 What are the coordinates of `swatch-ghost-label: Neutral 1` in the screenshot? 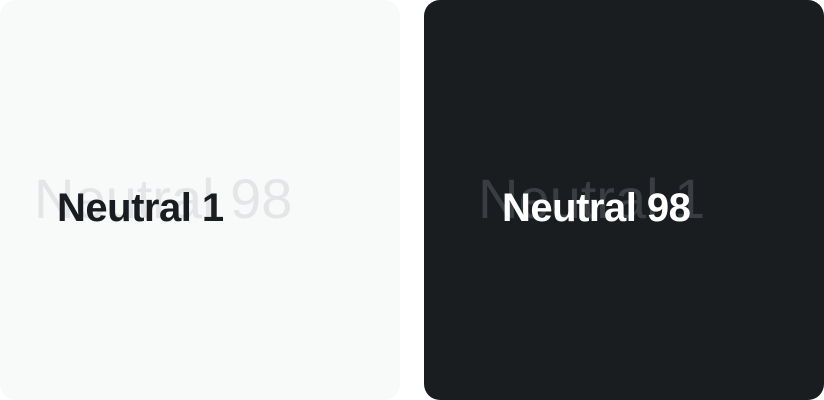 It's located at (592, 198).